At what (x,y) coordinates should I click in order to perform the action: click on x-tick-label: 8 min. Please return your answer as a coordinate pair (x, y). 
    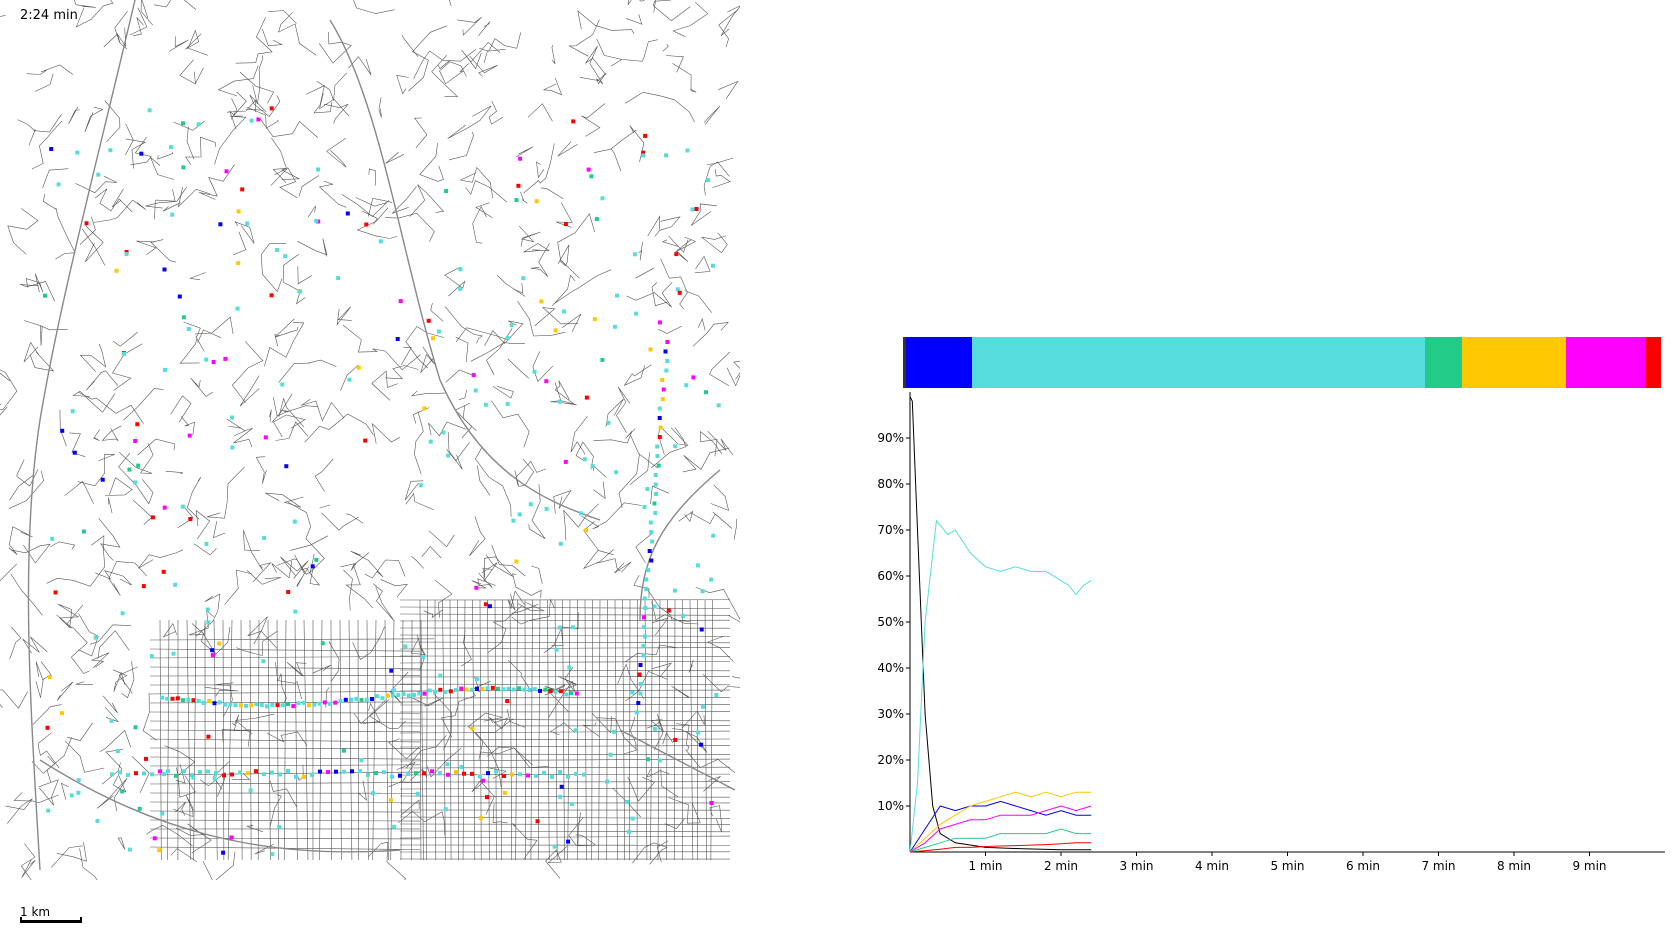
    Looking at the image, I should click on (1514, 866).